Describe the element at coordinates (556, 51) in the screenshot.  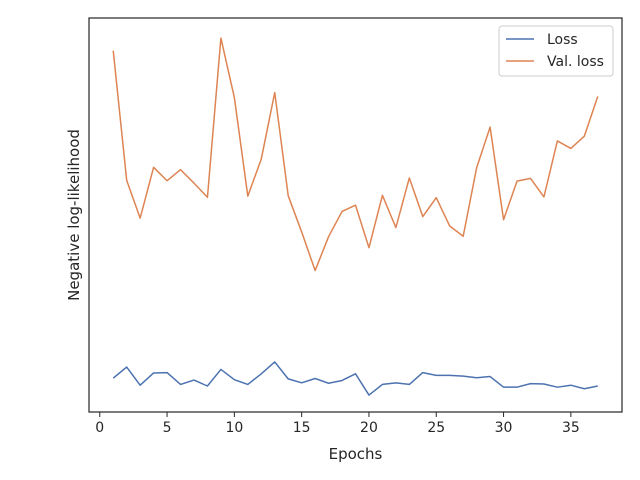
I see `legend: Loss Val. loss` at that location.